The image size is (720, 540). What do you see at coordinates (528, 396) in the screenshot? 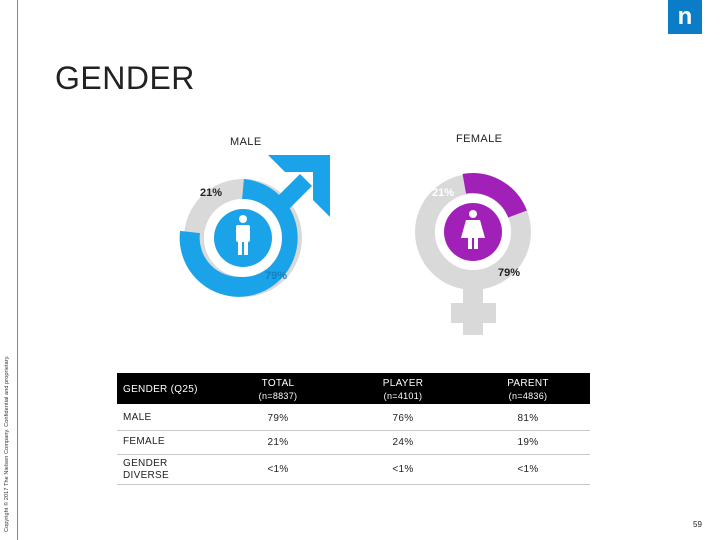
I see `table-header-parent-n: (n=4836)` at bounding box center [528, 396].